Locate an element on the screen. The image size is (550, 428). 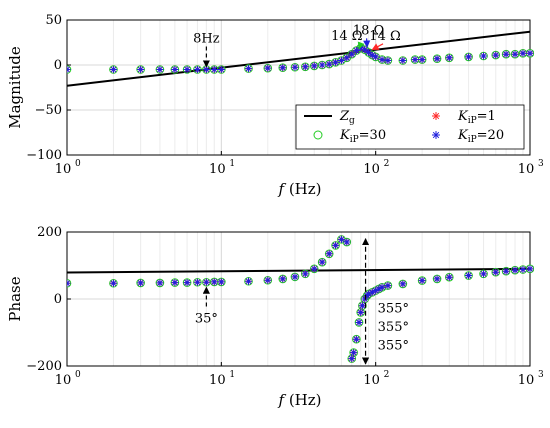
y-tick-label: −100 is located at coordinates (44, 155).